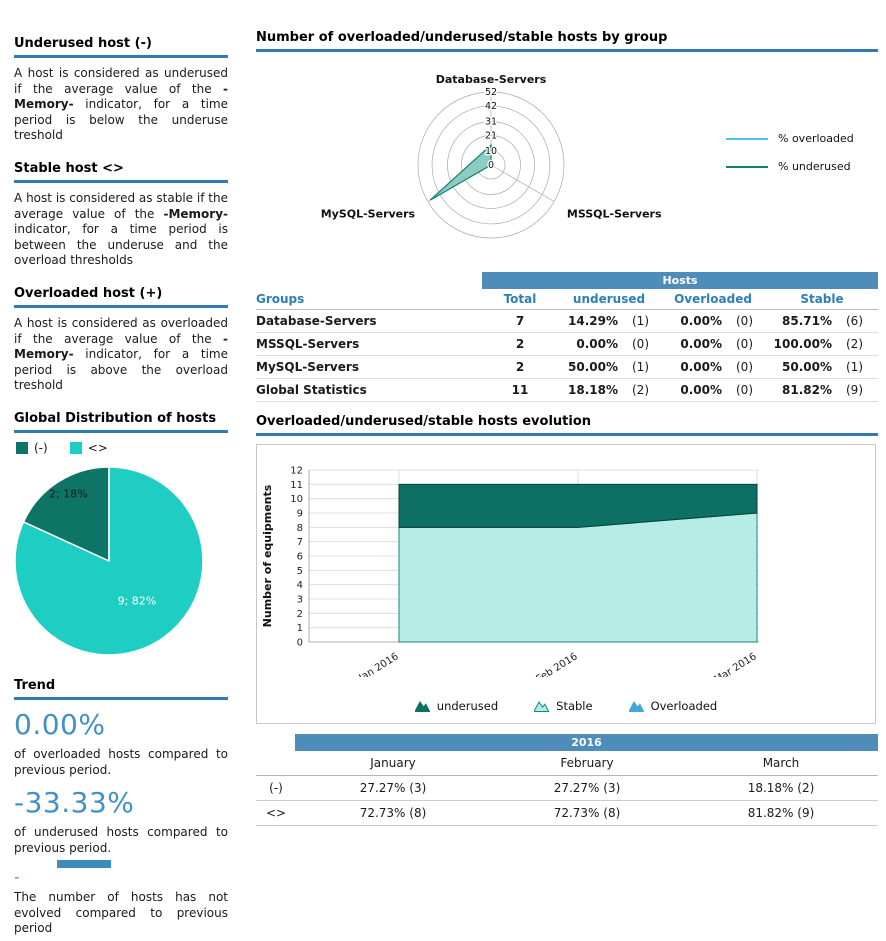 The image size is (886, 941). What do you see at coordinates (41, 447) in the screenshot?
I see `underused-legend-label: (-)` at bounding box center [41, 447].